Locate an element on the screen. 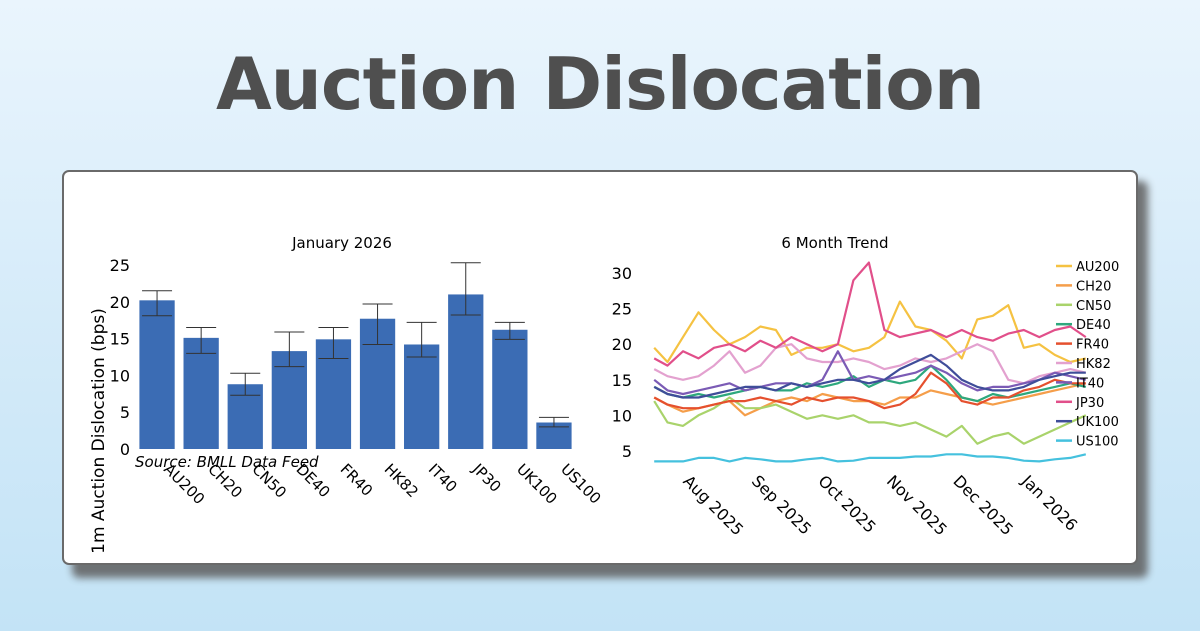 The image size is (1200, 631). bar-it40 is located at coordinates (422, 396).